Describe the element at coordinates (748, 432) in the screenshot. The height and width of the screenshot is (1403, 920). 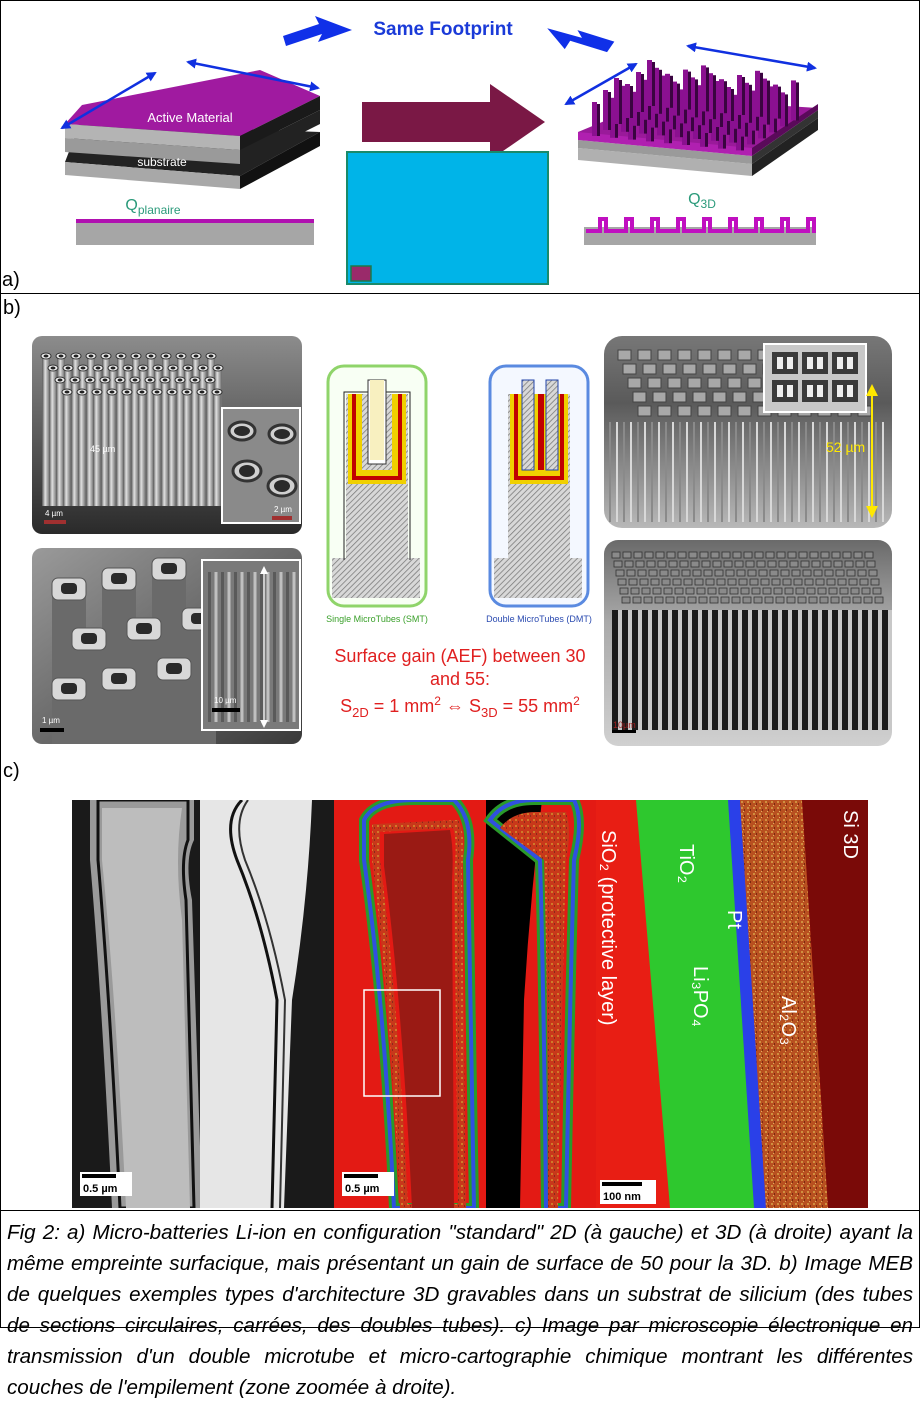
I see `sem-image-52um: 52 µm` at that location.